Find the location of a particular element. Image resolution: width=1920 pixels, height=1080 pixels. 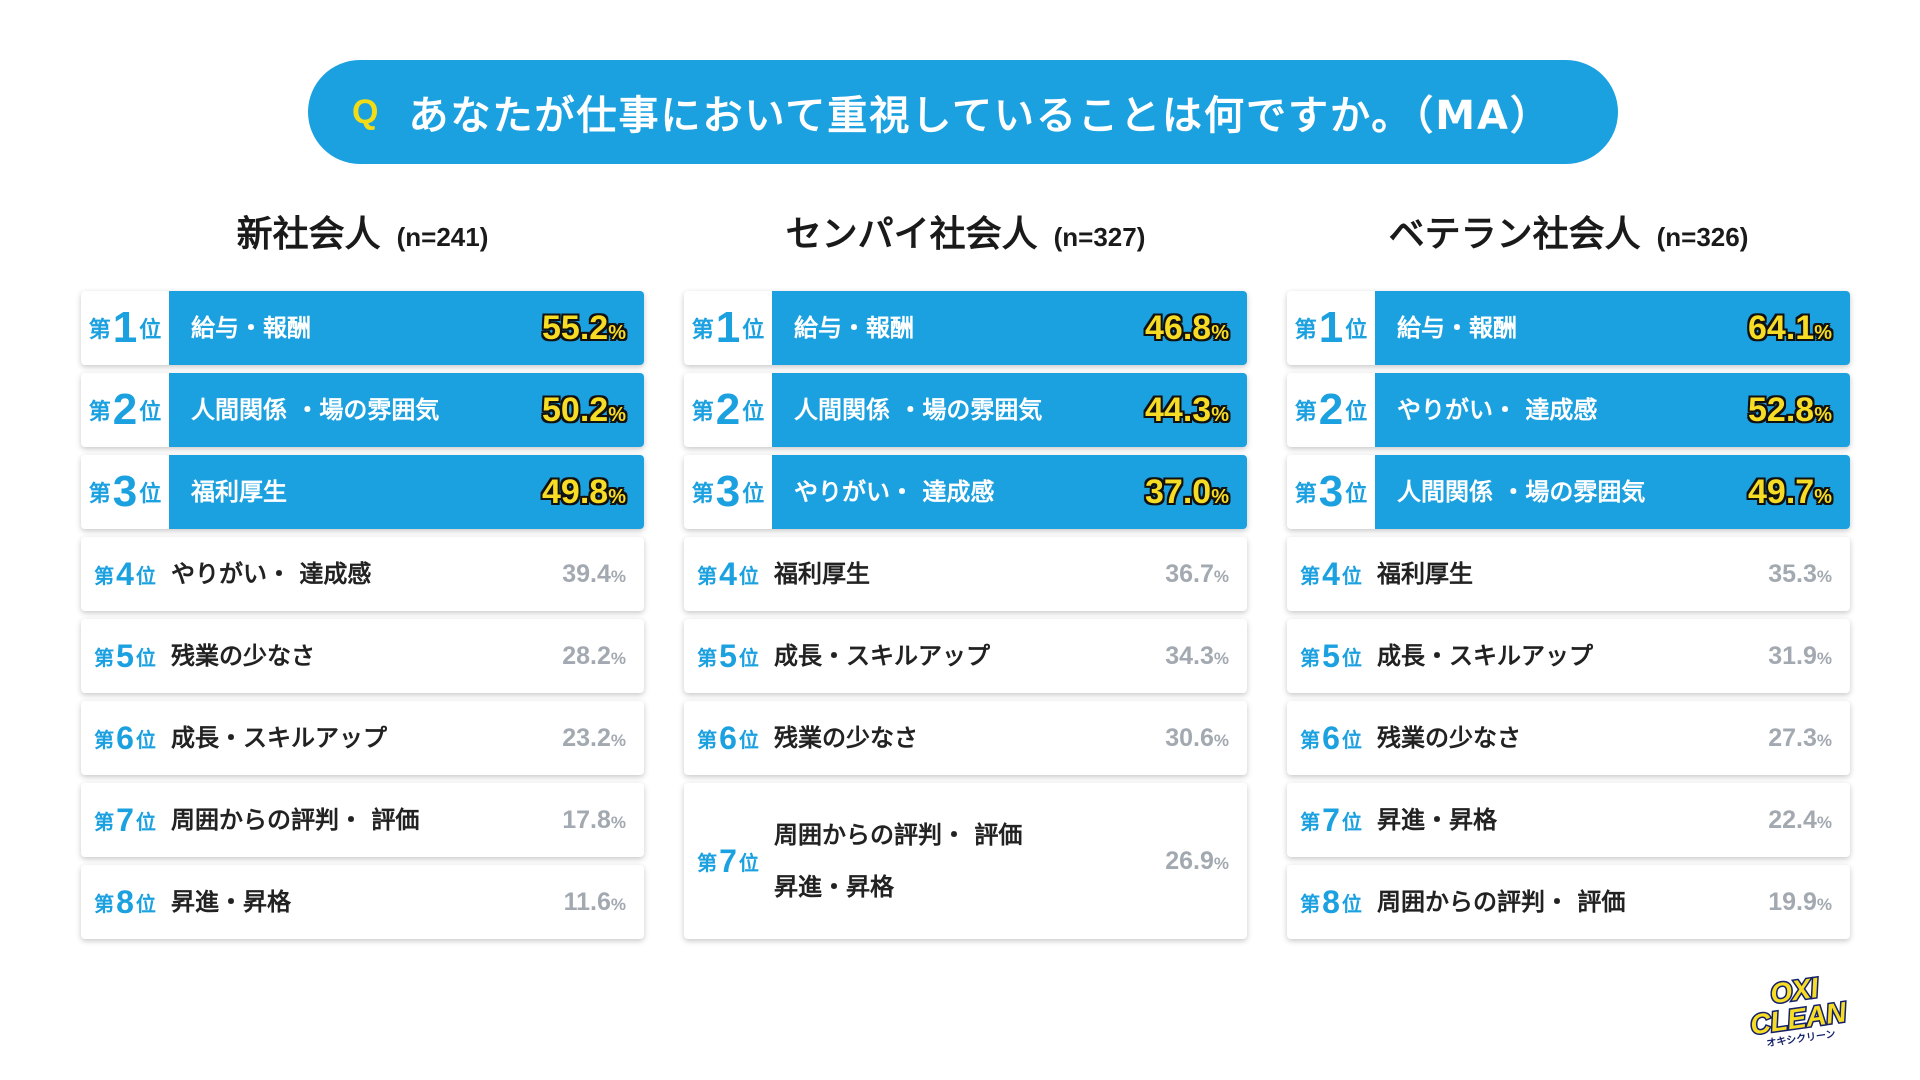

column-header: 新社会人 (n=241) is located at coordinates (362, 233).